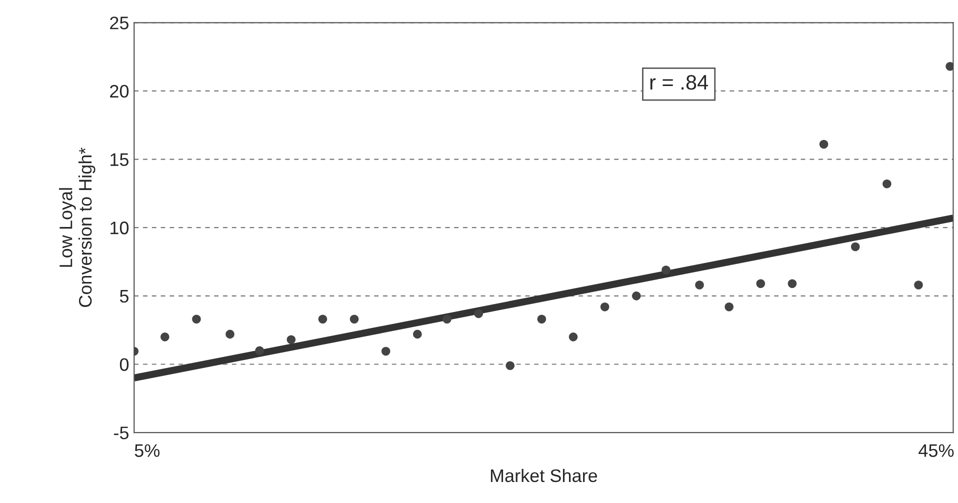  I want to click on x-tick-label: 5%, so click(147, 450).